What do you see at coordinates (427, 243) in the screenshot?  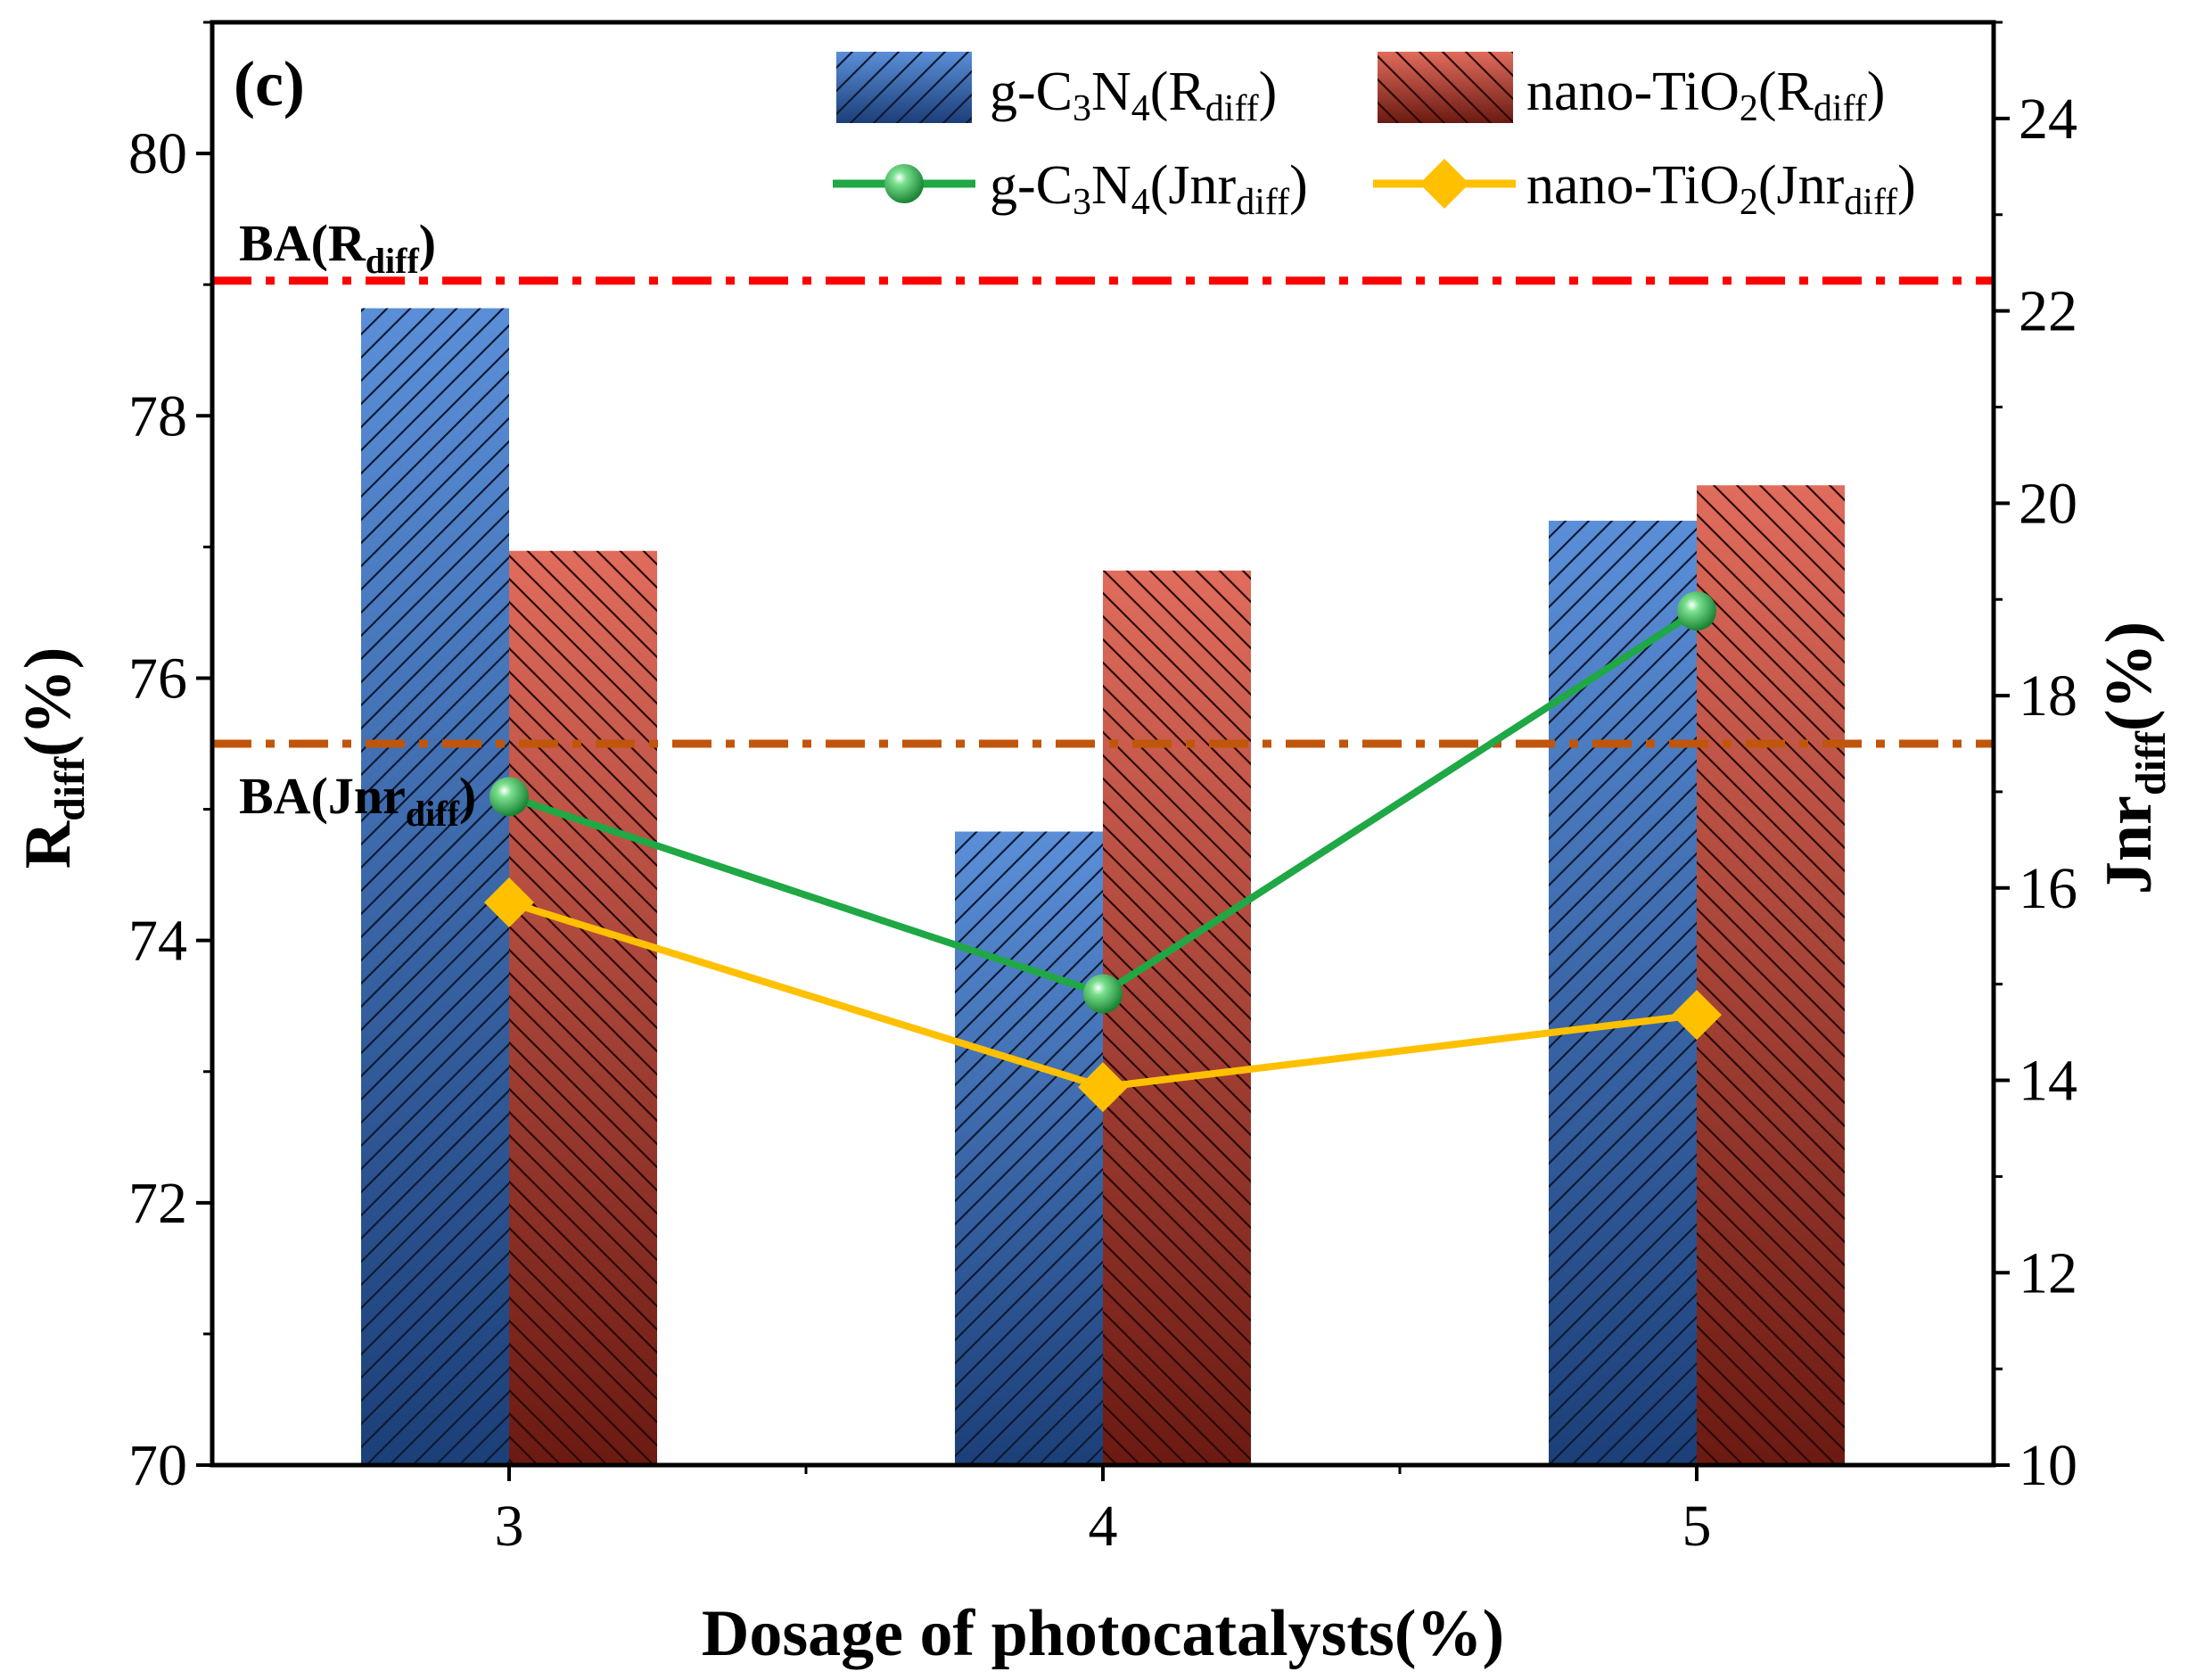 I see `ref-label-rdiff-tail: )` at bounding box center [427, 243].